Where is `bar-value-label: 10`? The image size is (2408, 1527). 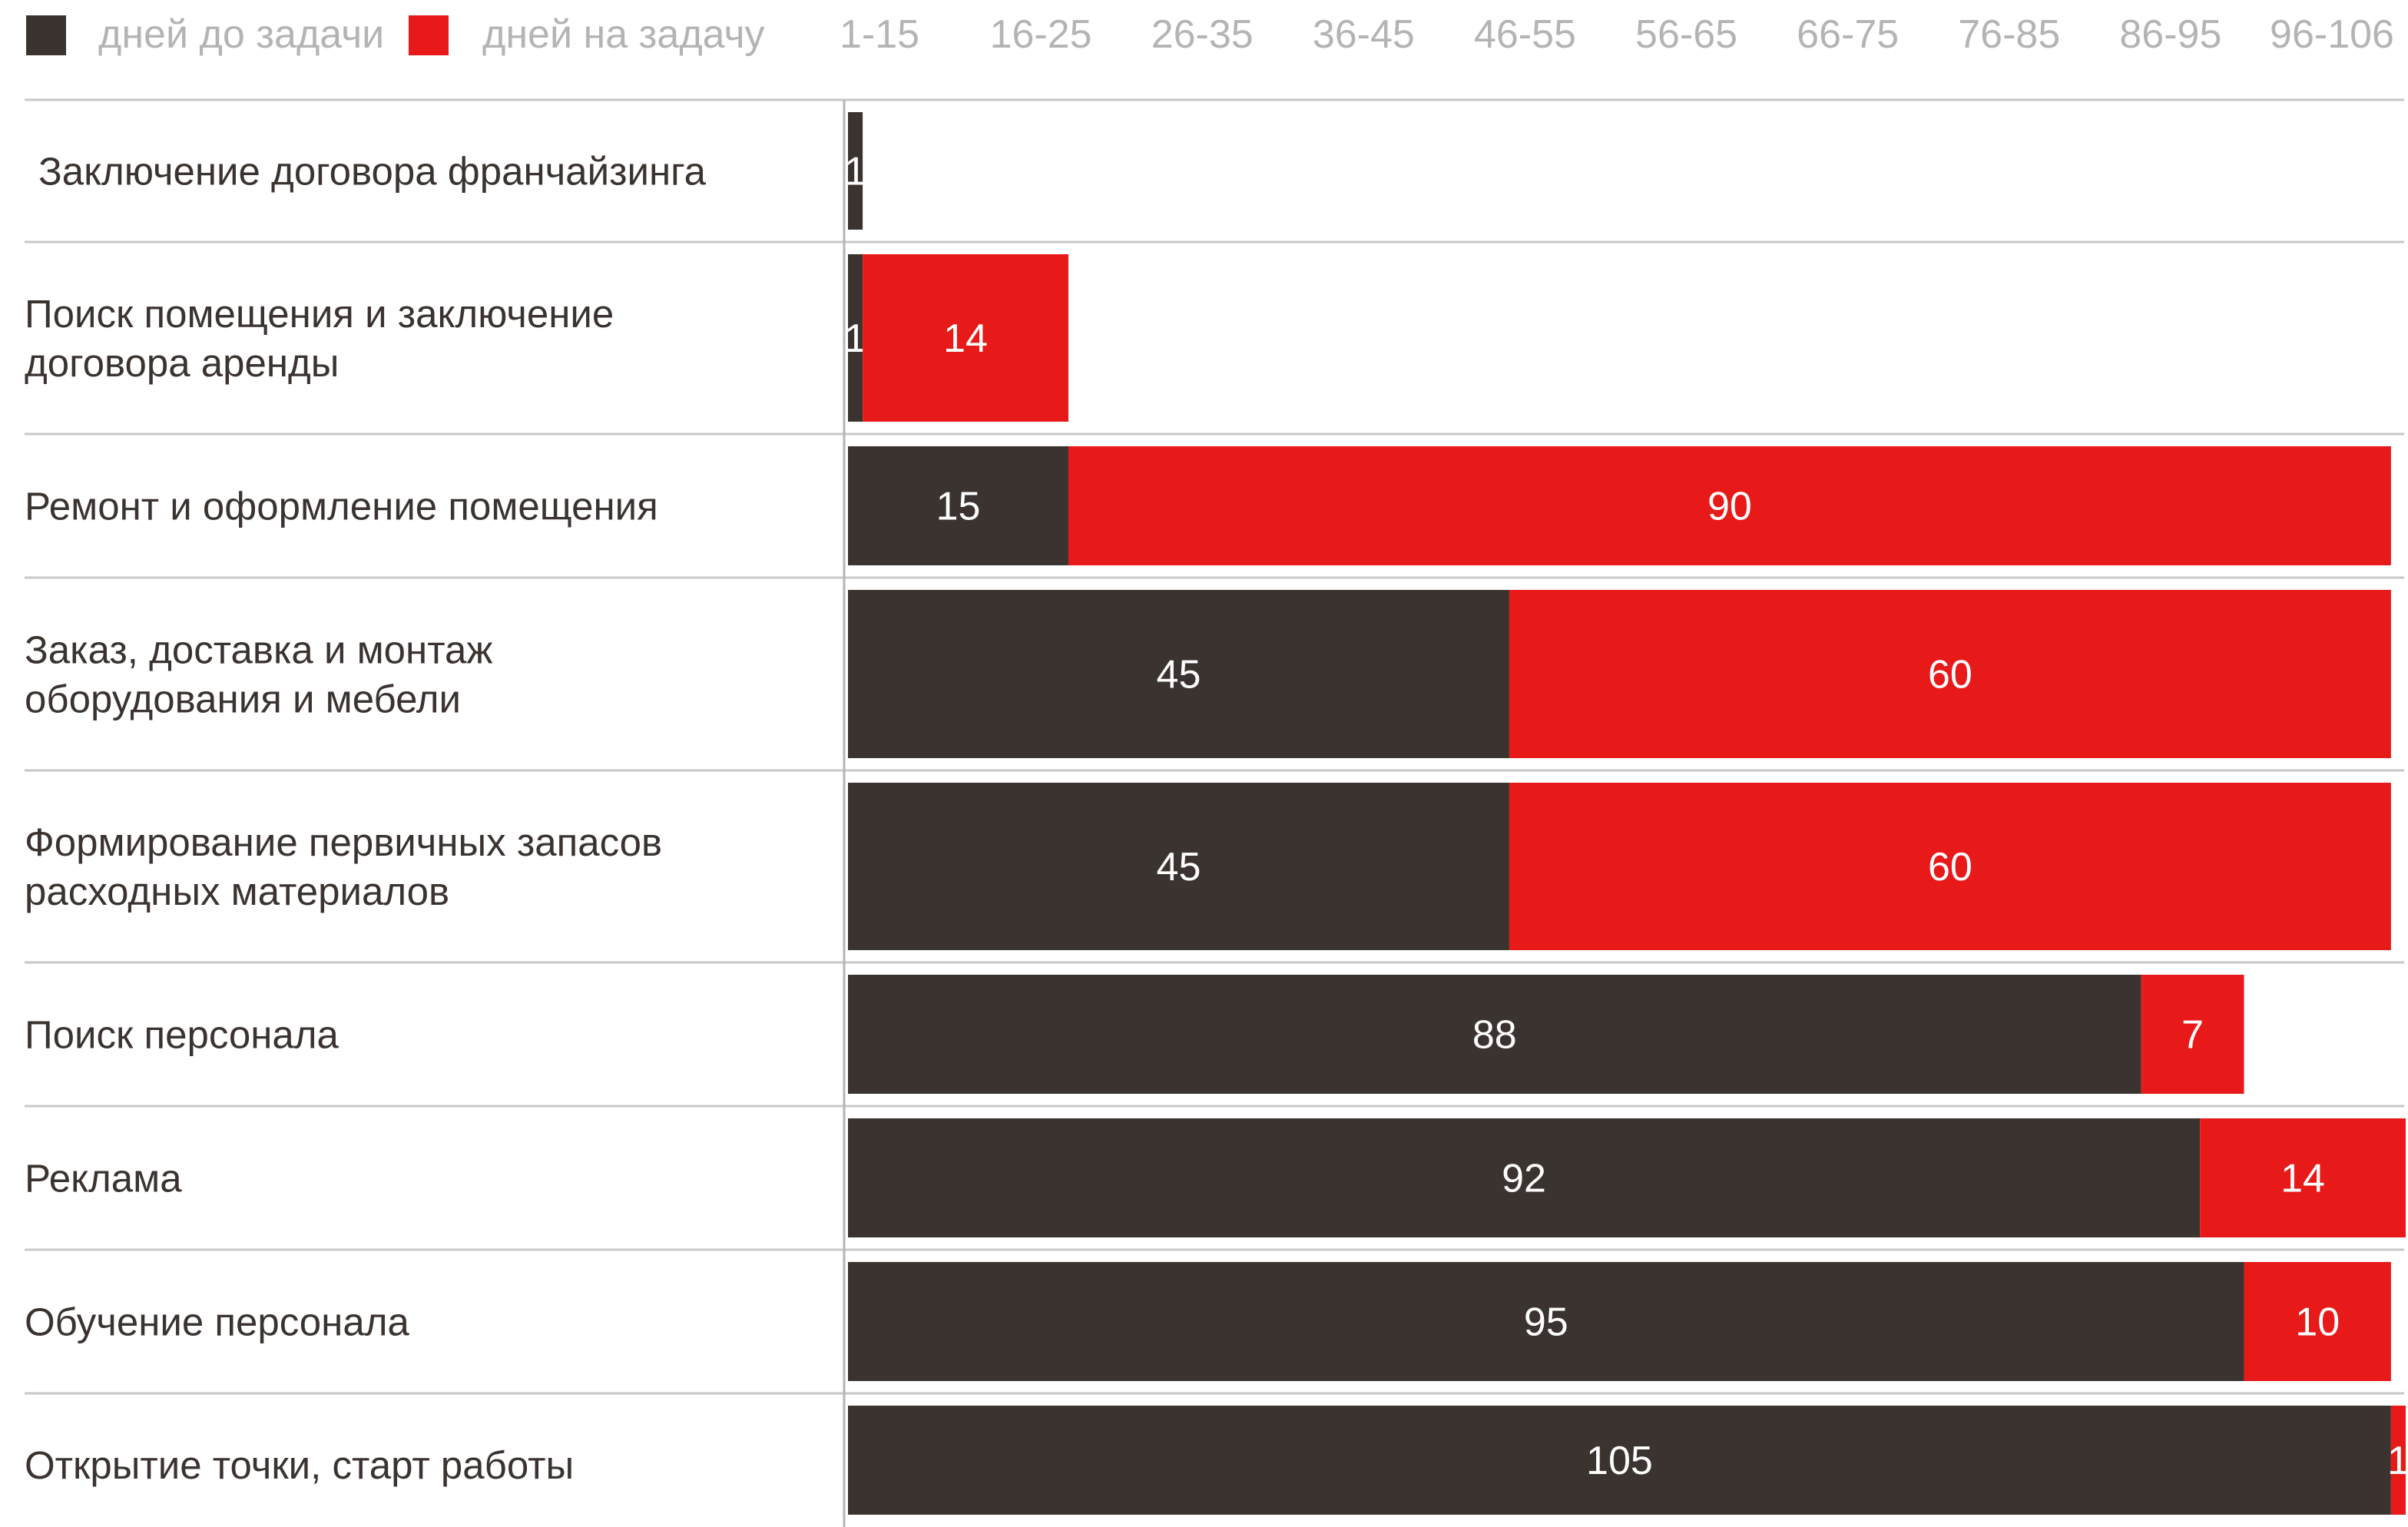 bar-value-label: 10 is located at coordinates (2317, 1322).